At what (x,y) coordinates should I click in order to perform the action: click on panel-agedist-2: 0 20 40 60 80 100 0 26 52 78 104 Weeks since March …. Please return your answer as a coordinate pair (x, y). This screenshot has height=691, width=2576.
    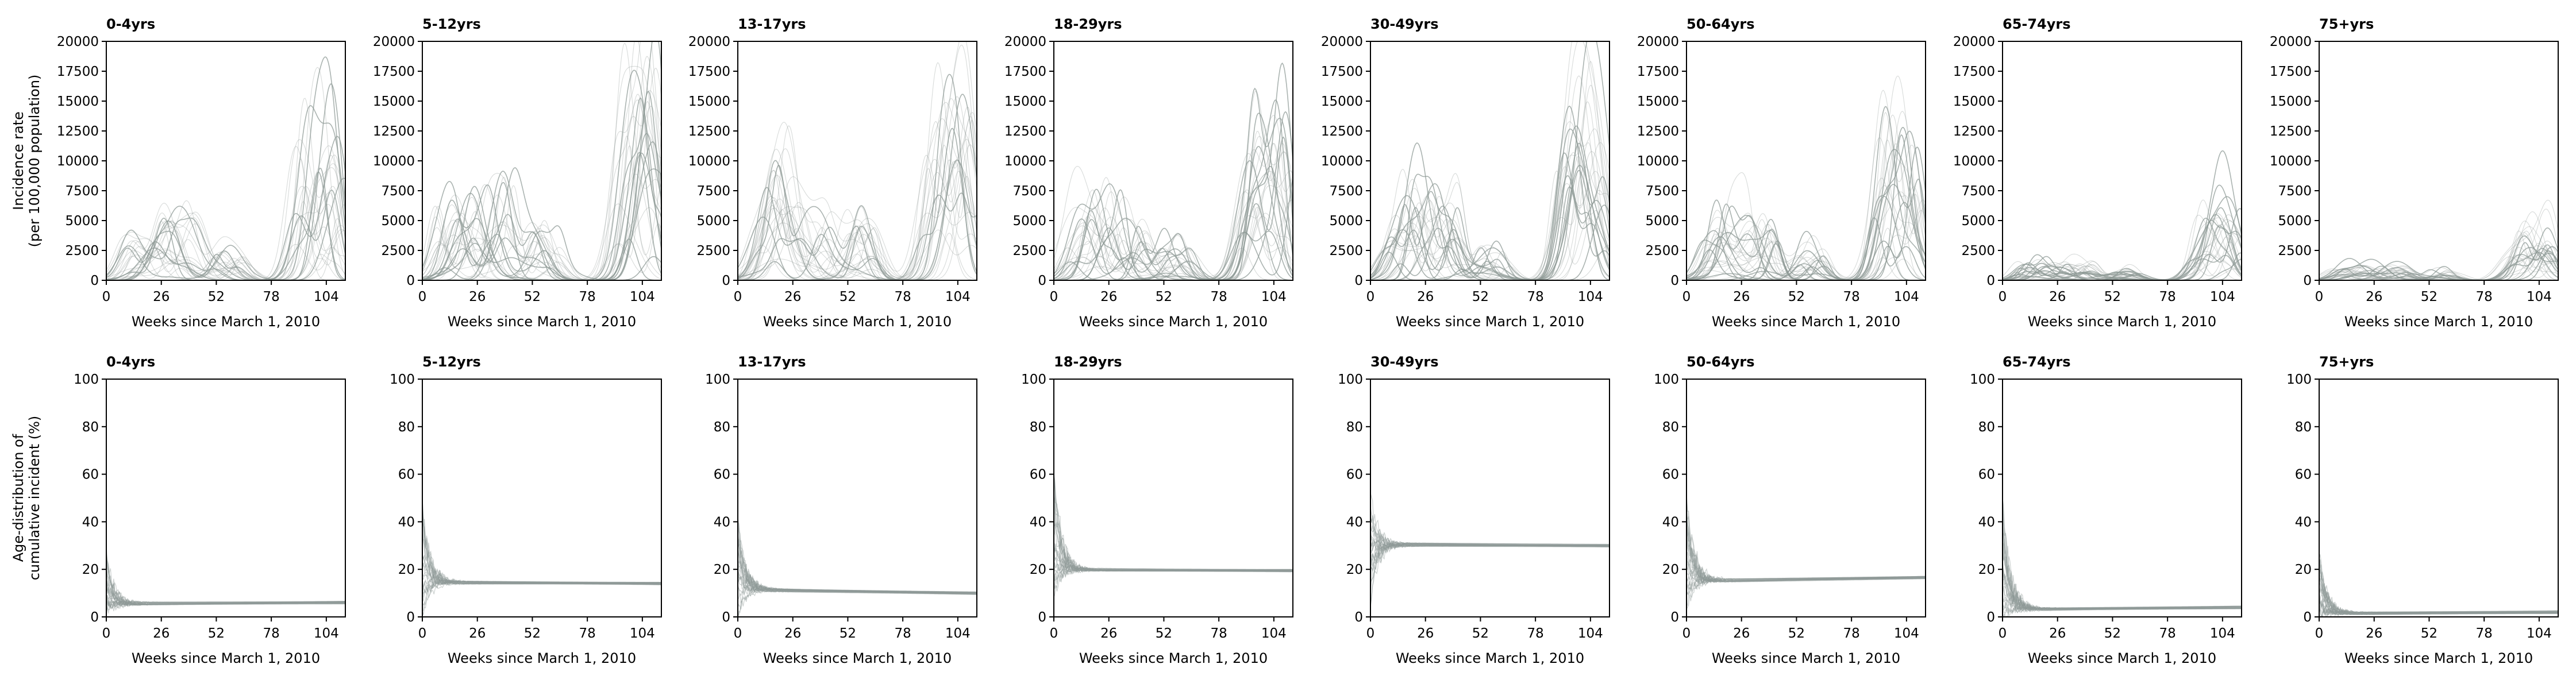
    Looking at the image, I should click on (841, 510).